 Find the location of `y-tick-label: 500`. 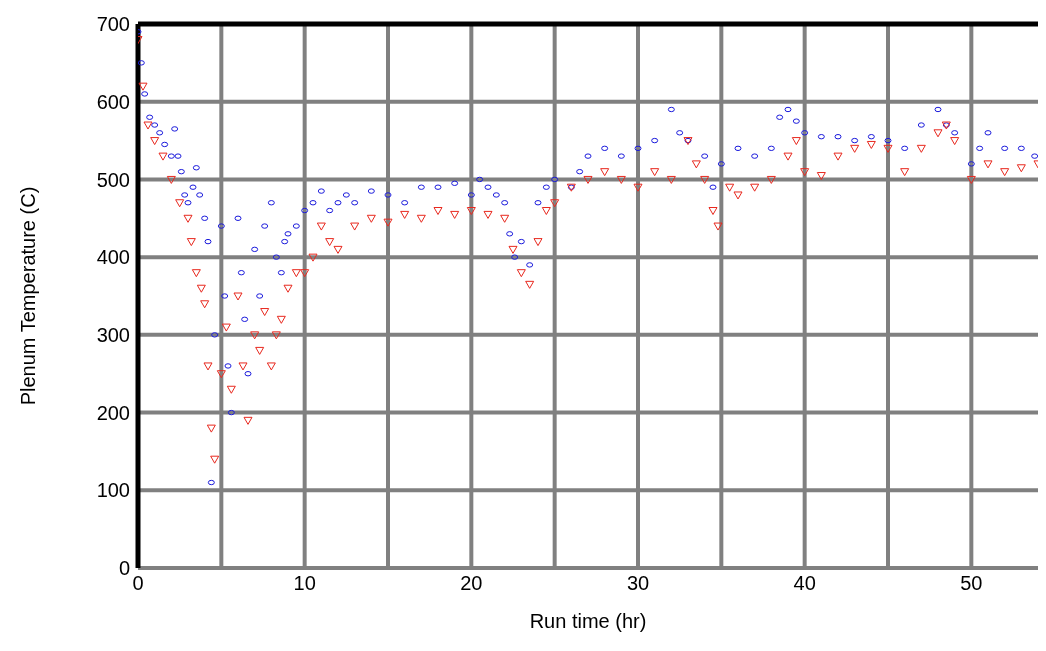

y-tick-label: 500 is located at coordinates (113, 179).